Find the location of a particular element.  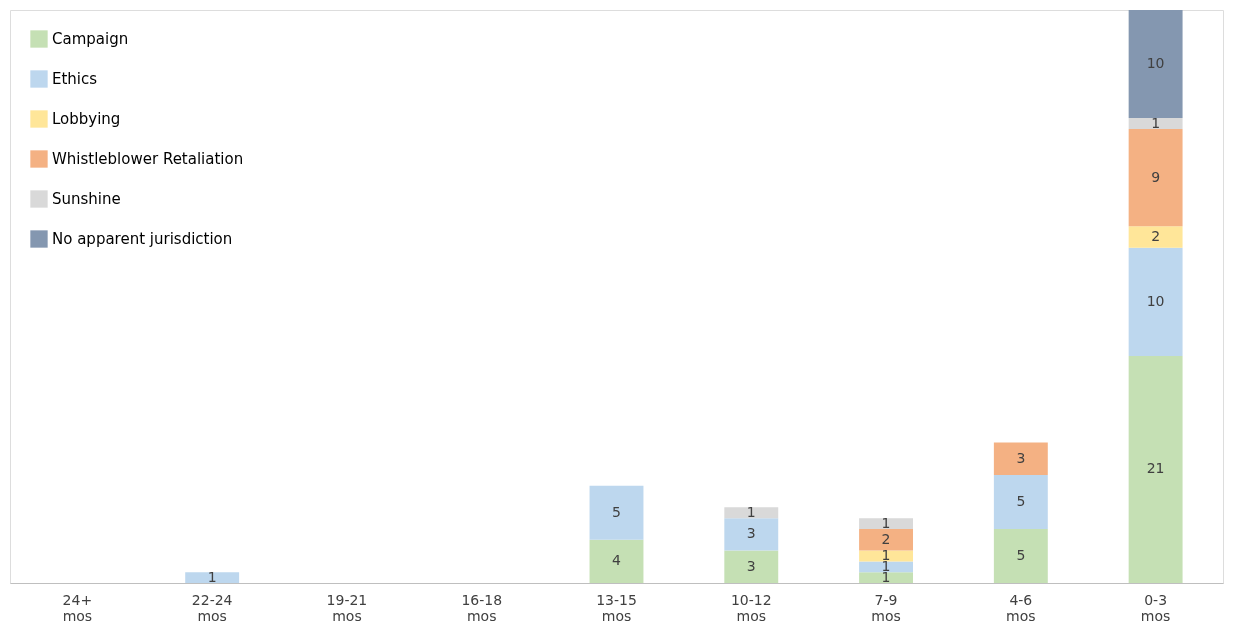

data-label: 21 is located at coordinates (1155, 468).